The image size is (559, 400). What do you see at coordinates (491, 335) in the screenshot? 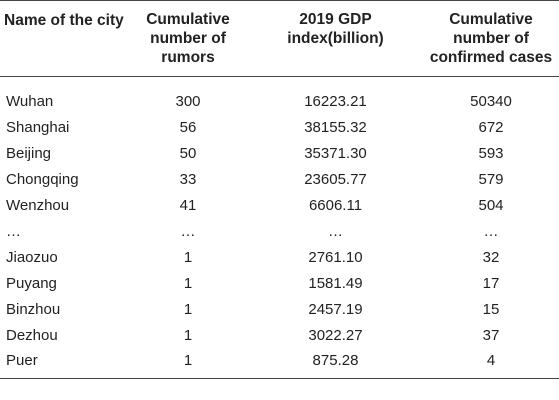
I see `cell-confirmed-cases: 37` at bounding box center [491, 335].